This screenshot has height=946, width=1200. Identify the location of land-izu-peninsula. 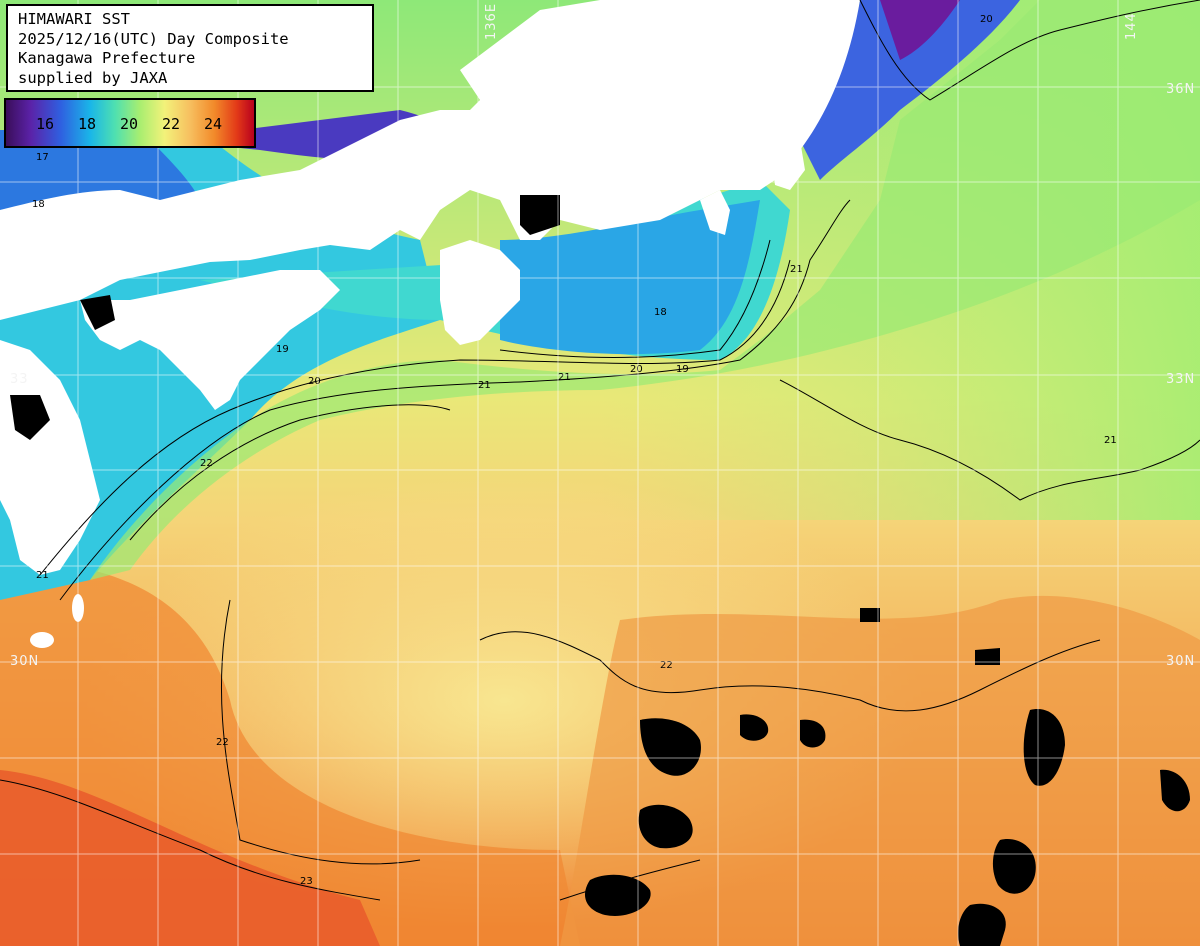
(715, 212).